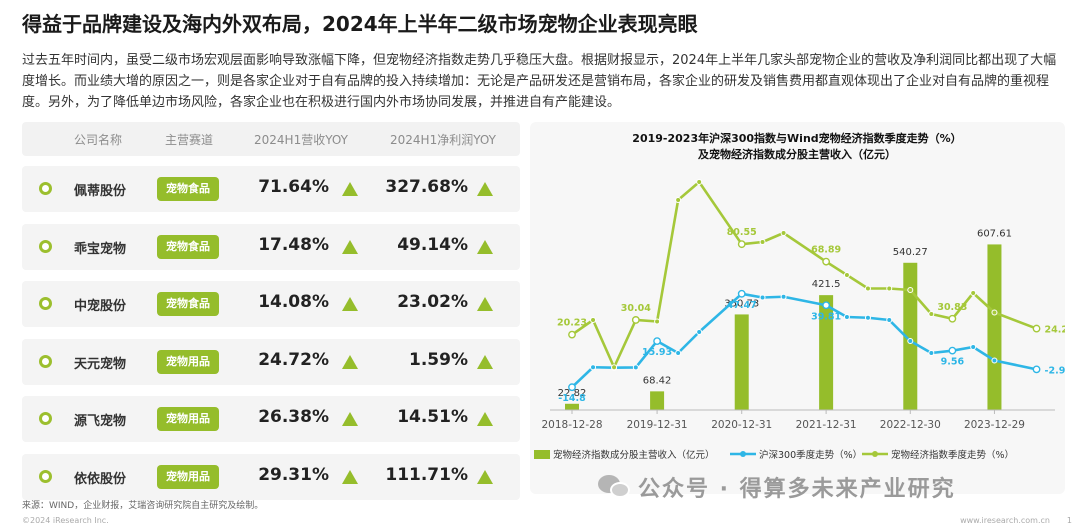 This screenshot has width=1080, height=529. Describe the element at coordinates (100, 364) in the screenshot. I see `company-name: 天元宠物` at that location.